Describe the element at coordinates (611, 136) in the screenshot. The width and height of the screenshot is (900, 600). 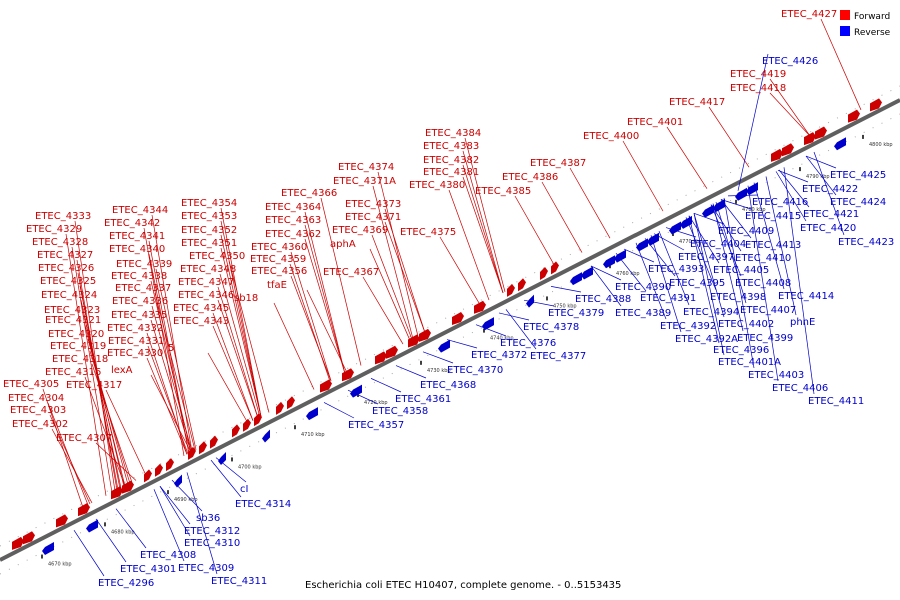
I see `gene-label-etec_4400: ETEC_4400` at that location.